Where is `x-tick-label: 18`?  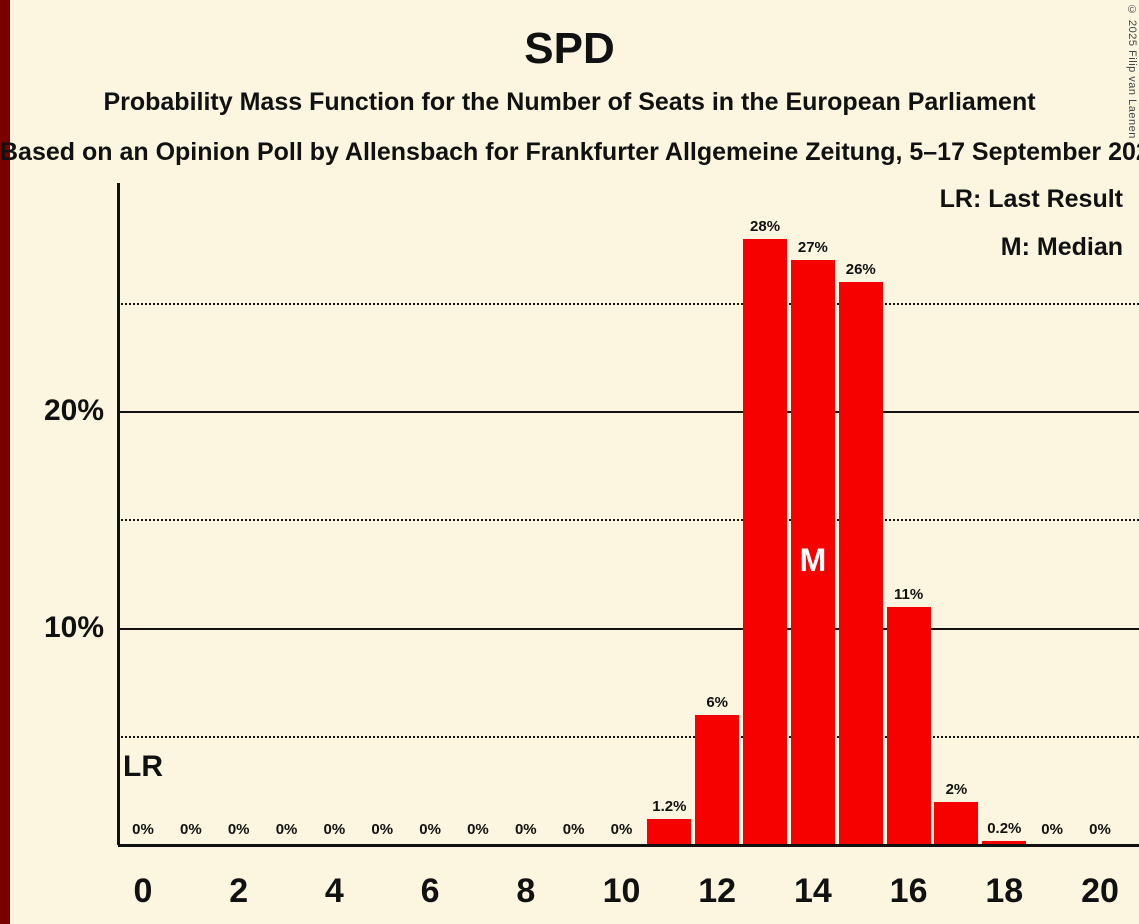 x-tick-label: 18 is located at coordinates (1004, 891).